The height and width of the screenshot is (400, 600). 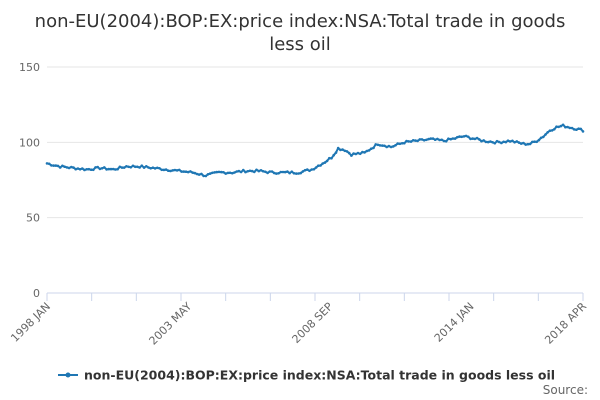 I want to click on x-axis: 1998 JAN 2003 MAY 2008 SEP 2014 JAN 2018 APR, so click(x=298, y=320).